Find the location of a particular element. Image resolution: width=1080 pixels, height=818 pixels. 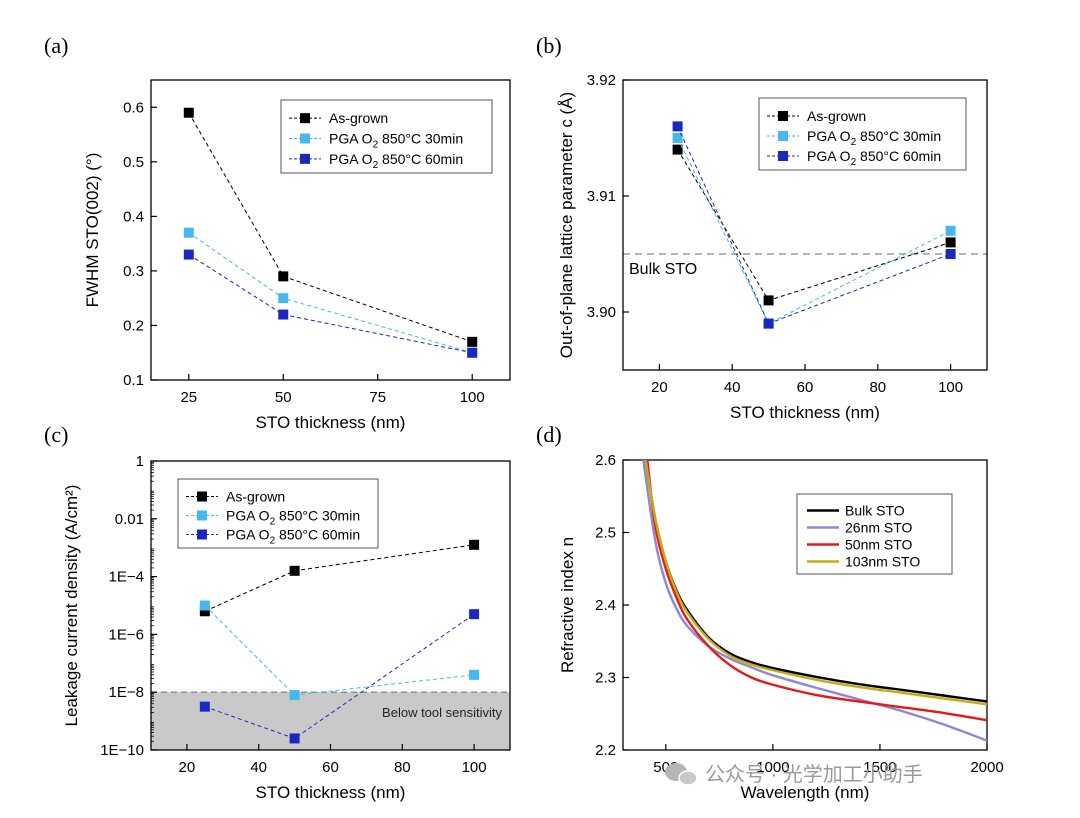

y-tick-label: 0.5 is located at coordinates (133, 162).